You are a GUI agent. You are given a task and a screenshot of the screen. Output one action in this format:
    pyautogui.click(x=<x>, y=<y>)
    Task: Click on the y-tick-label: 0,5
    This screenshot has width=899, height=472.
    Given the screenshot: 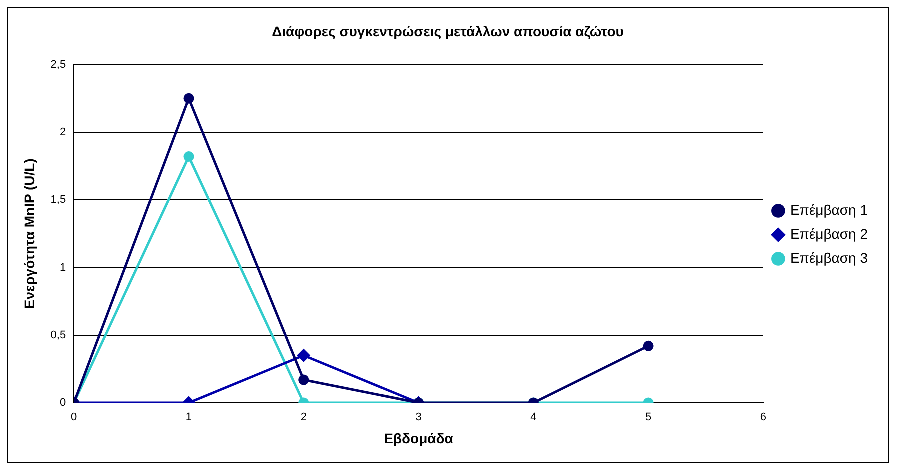 What is the action you would take?
    pyautogui.click(x=58, y=335)
    